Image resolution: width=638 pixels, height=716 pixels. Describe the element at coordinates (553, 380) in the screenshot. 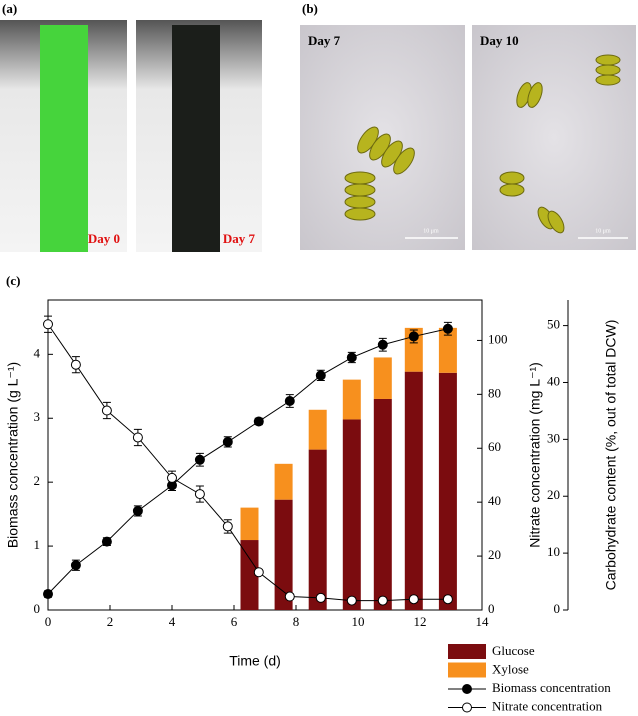

I see `y3-tick-label: 40` at that location.